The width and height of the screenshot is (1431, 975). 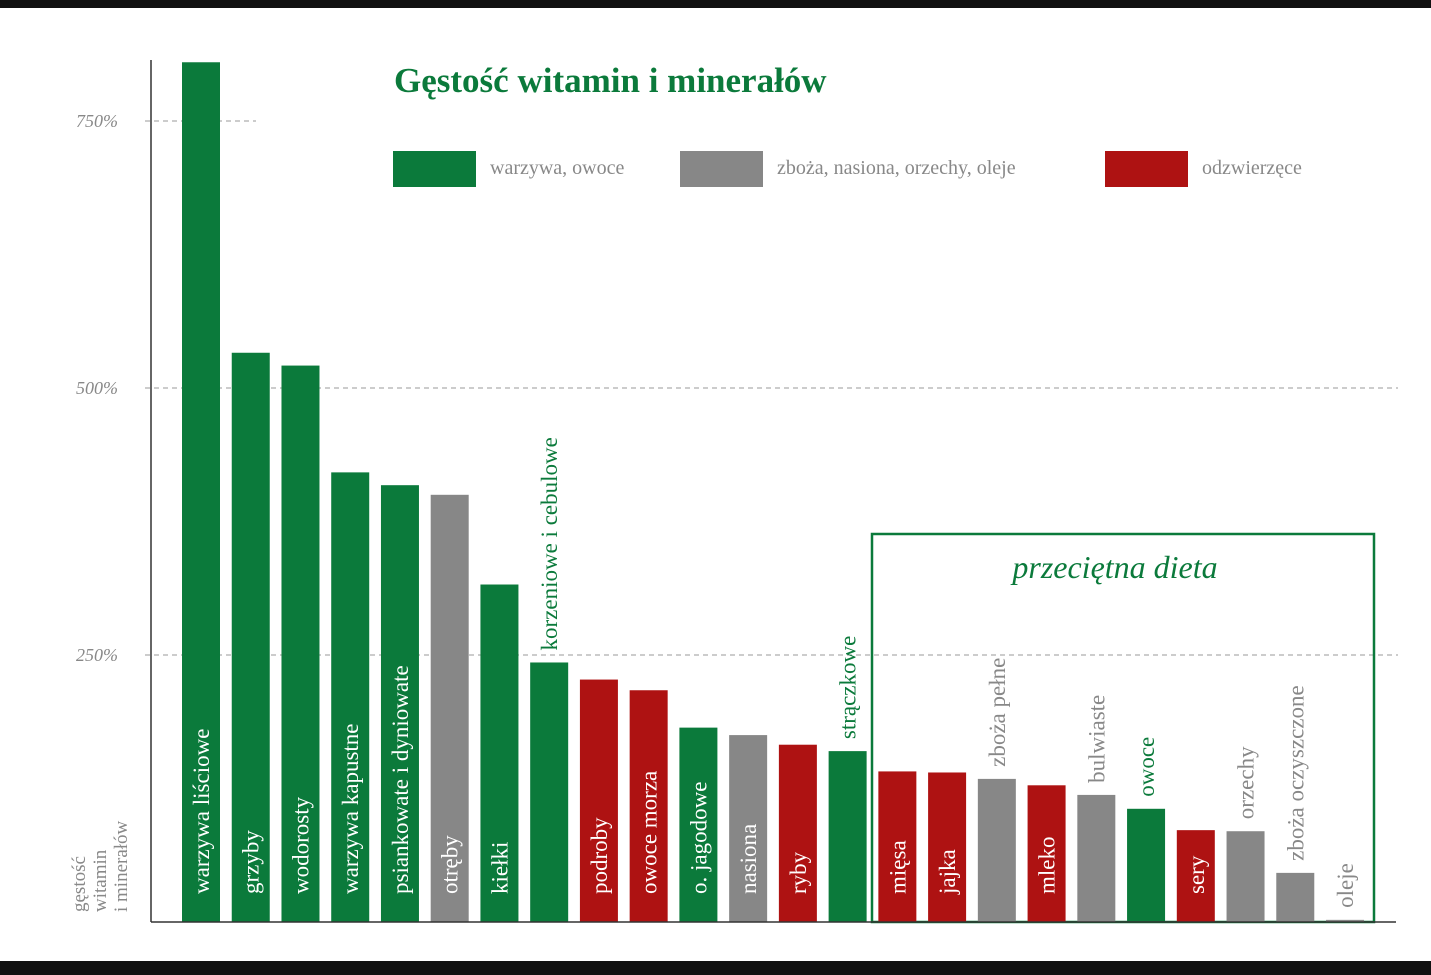 What do you see at coordinates (599, 855) in the screenshot?
I see `bar-label: podroby` at bounding box center [599, 855].